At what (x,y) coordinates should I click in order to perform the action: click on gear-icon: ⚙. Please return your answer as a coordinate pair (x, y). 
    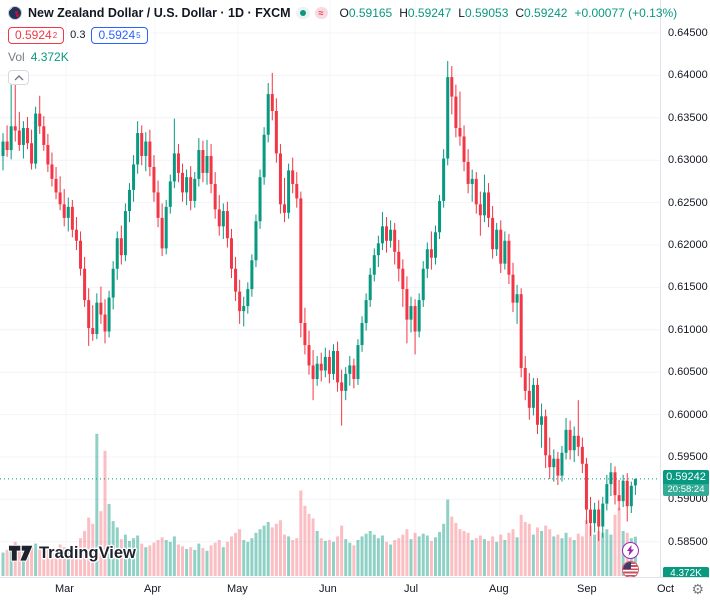
    Looking at the image, I should click on (697, 589).